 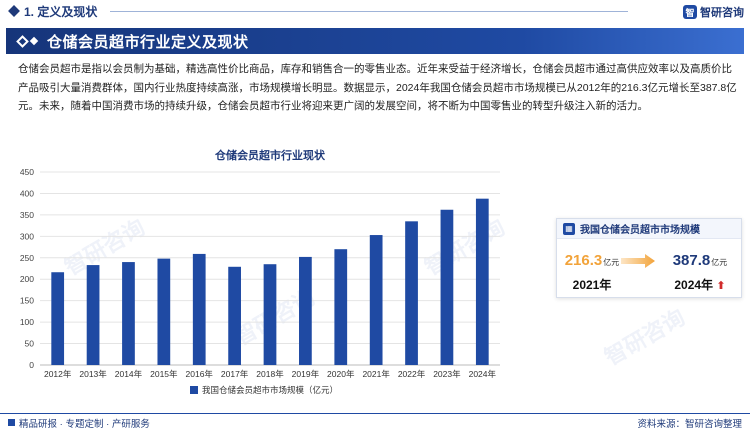 I want to click on stat-start-year: 2021年, so click(x=592, y=285).